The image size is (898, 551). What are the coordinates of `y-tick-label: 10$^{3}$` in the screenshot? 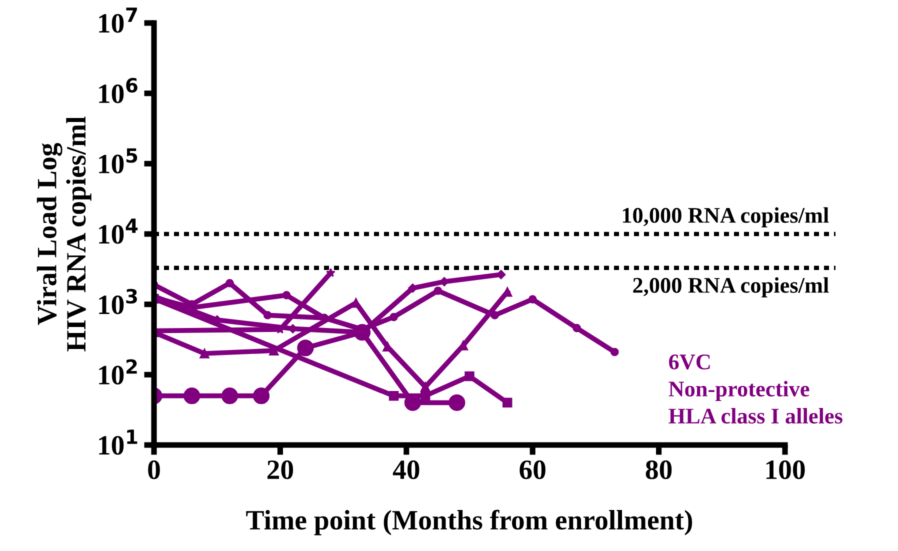 It's located at (118, 301).